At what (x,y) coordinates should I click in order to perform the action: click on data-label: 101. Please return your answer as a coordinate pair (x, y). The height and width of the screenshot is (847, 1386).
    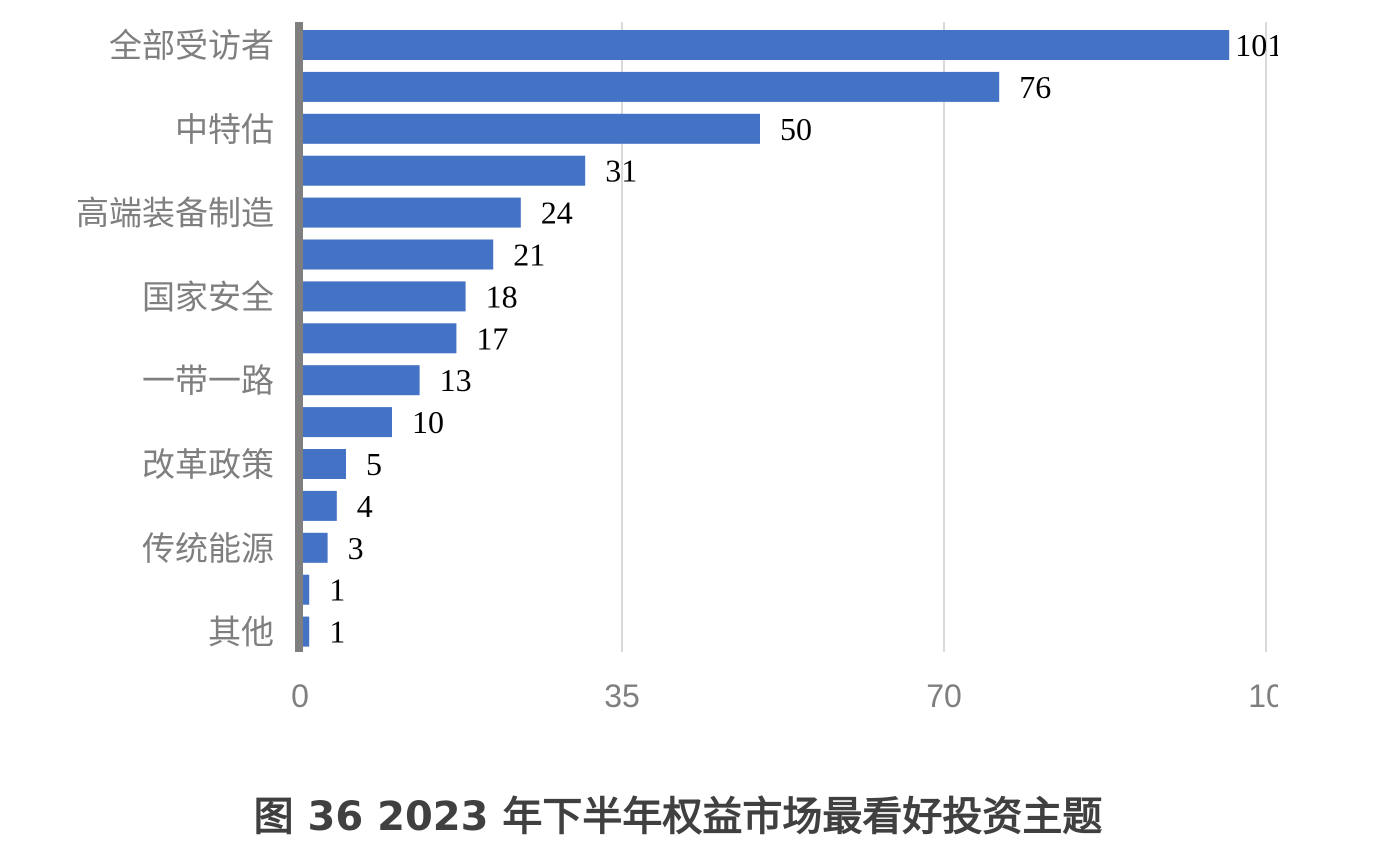
    Looking at the image, I should click on (1259, 45).